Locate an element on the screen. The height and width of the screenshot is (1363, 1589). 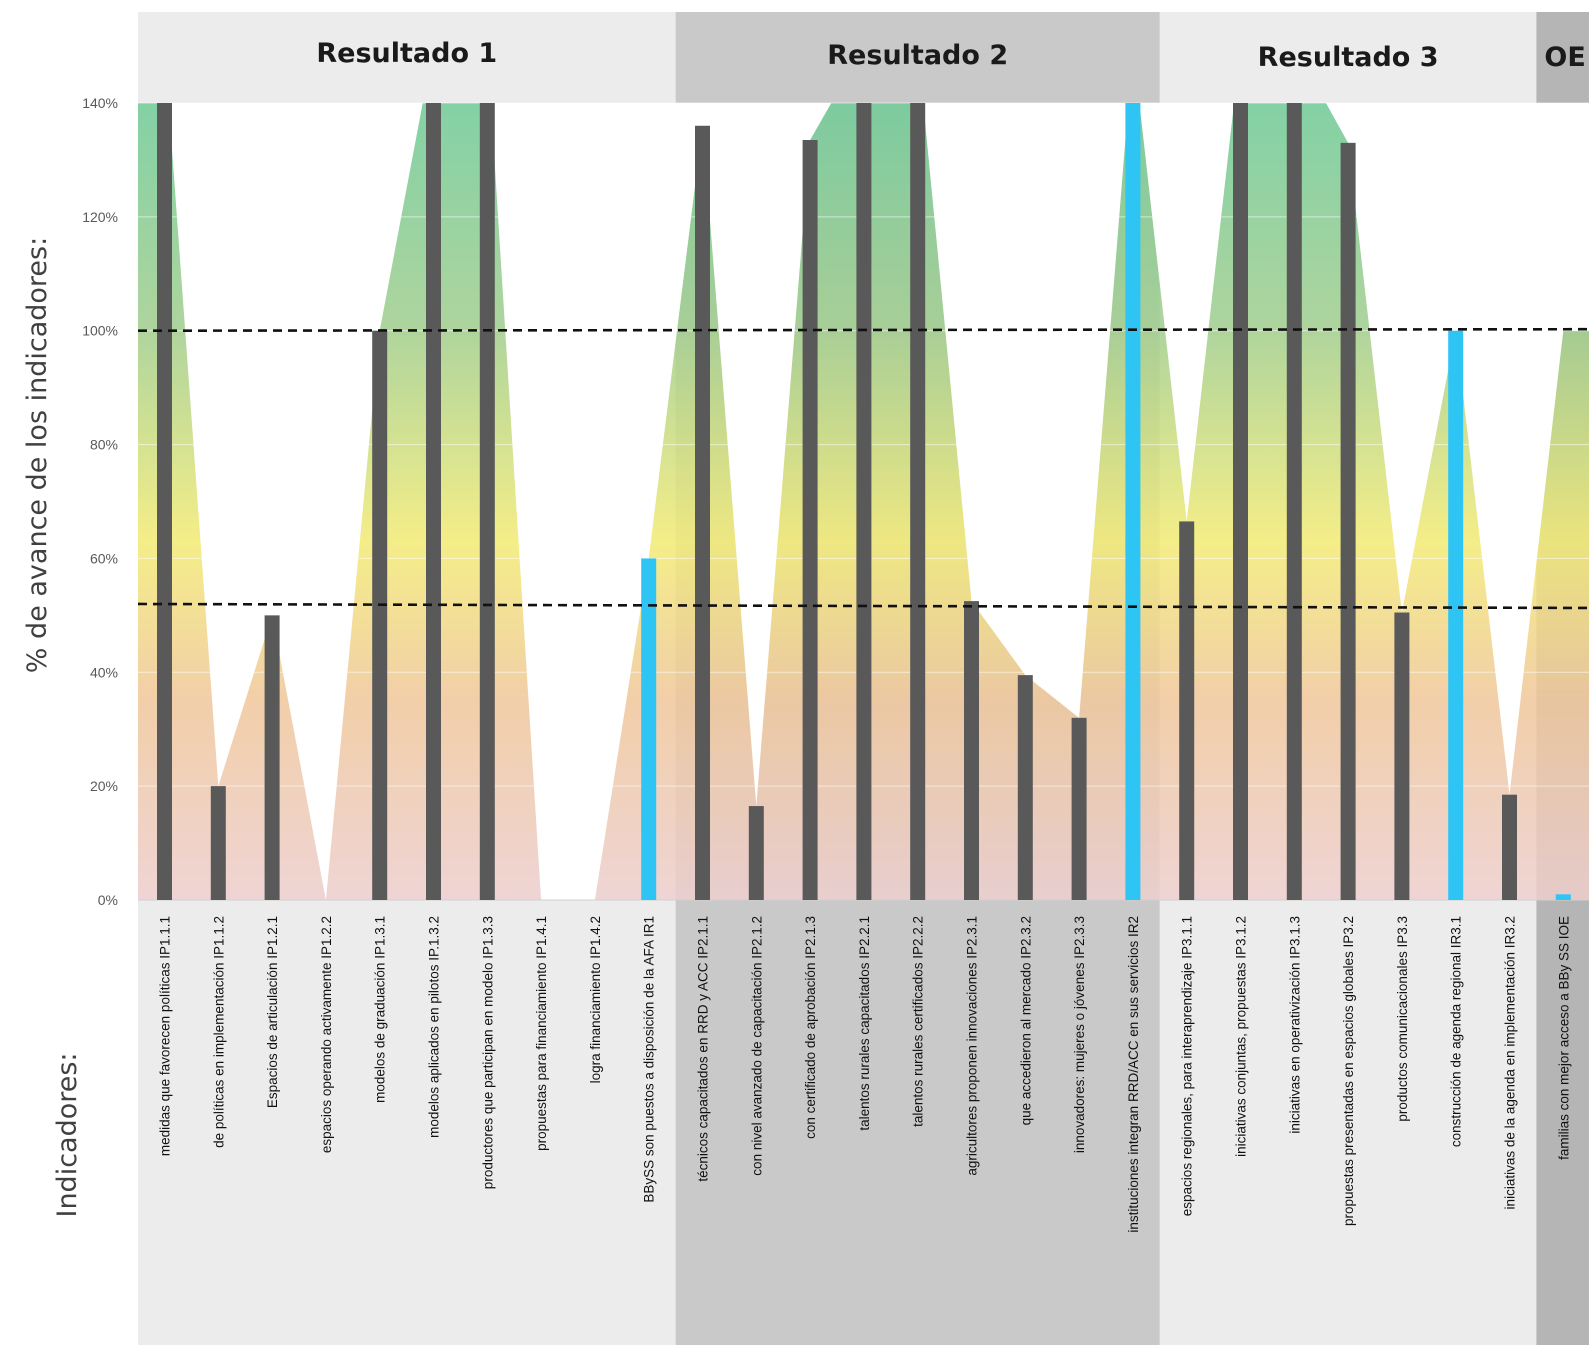
group-titles: Resultado 1 Resultado 2 Resultado 3 OE is located at coordinates (950, 55).